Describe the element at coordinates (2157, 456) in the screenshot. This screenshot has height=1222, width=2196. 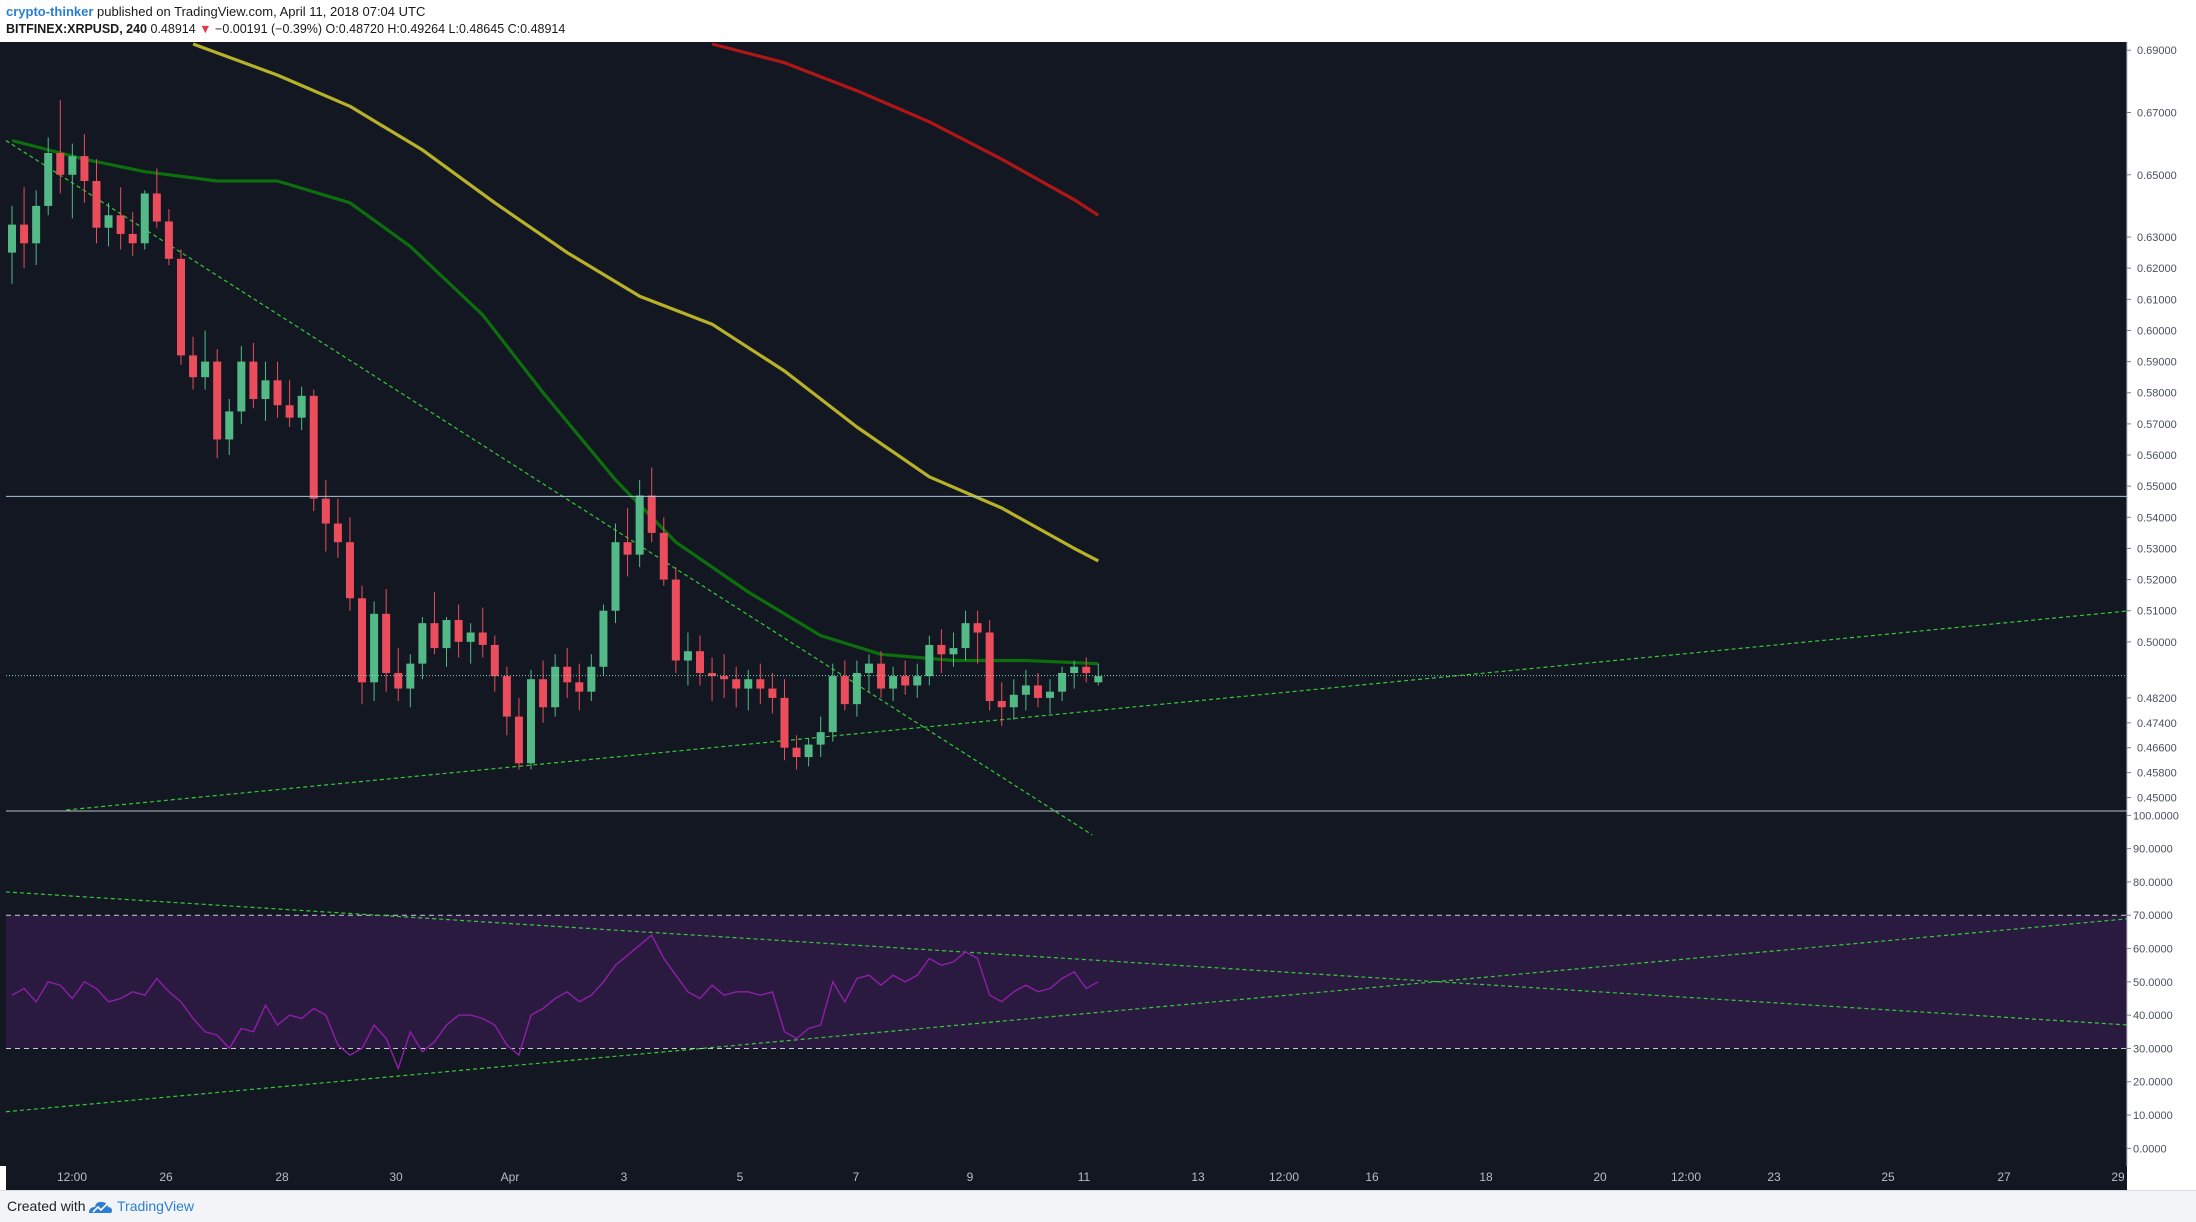
I see `price-tick-label-10: 0.56000` at that location.